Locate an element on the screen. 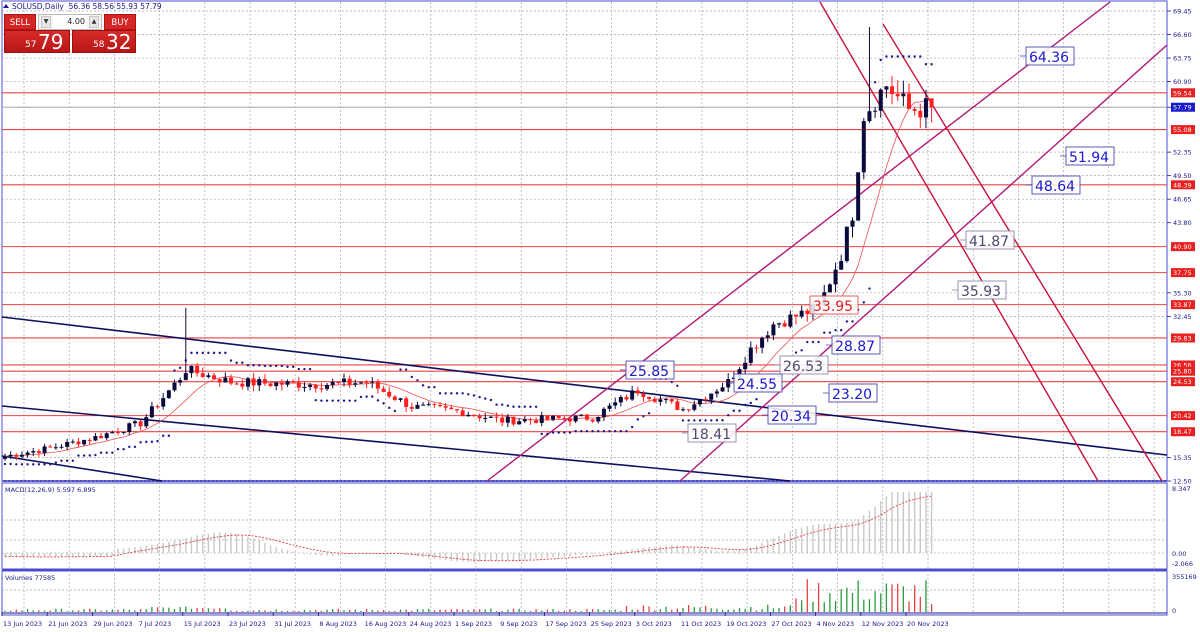  svg-text: 23.20 is located at coordinates (852, 395).